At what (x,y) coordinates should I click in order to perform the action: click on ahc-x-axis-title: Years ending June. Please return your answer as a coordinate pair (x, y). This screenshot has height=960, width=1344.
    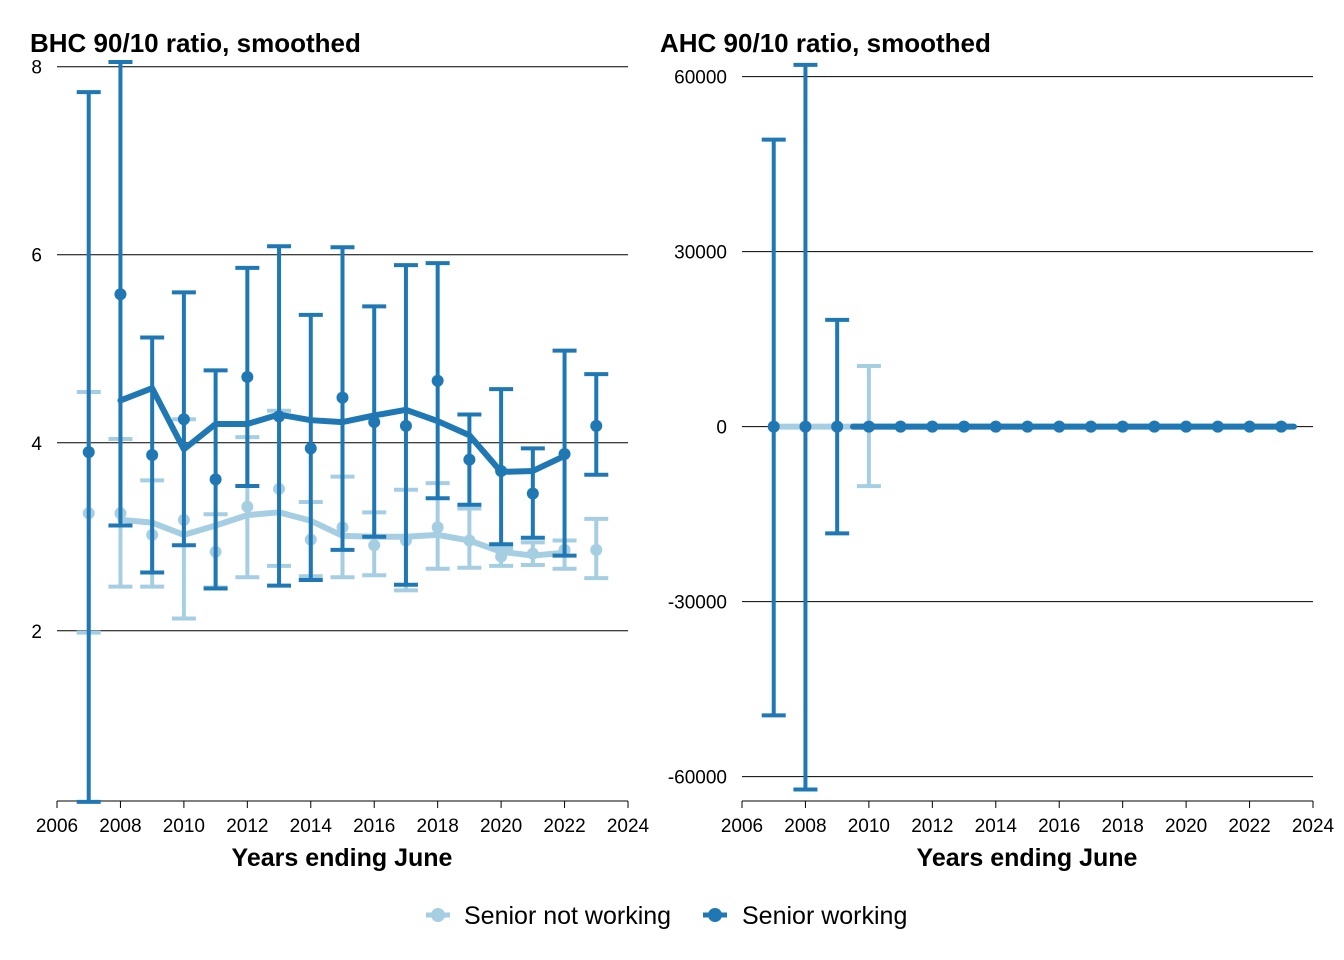
    Looking at the image, I should click on (1027, 858).